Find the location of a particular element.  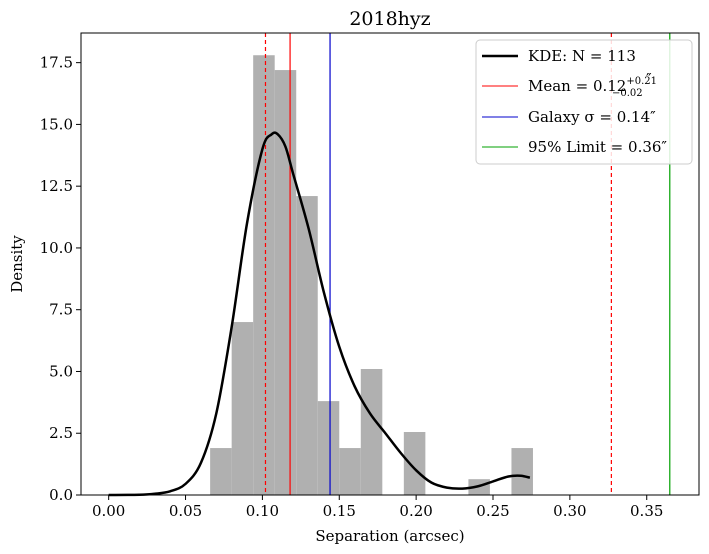

x-tick-label: 0.10 is located at coordinates (262, 511).